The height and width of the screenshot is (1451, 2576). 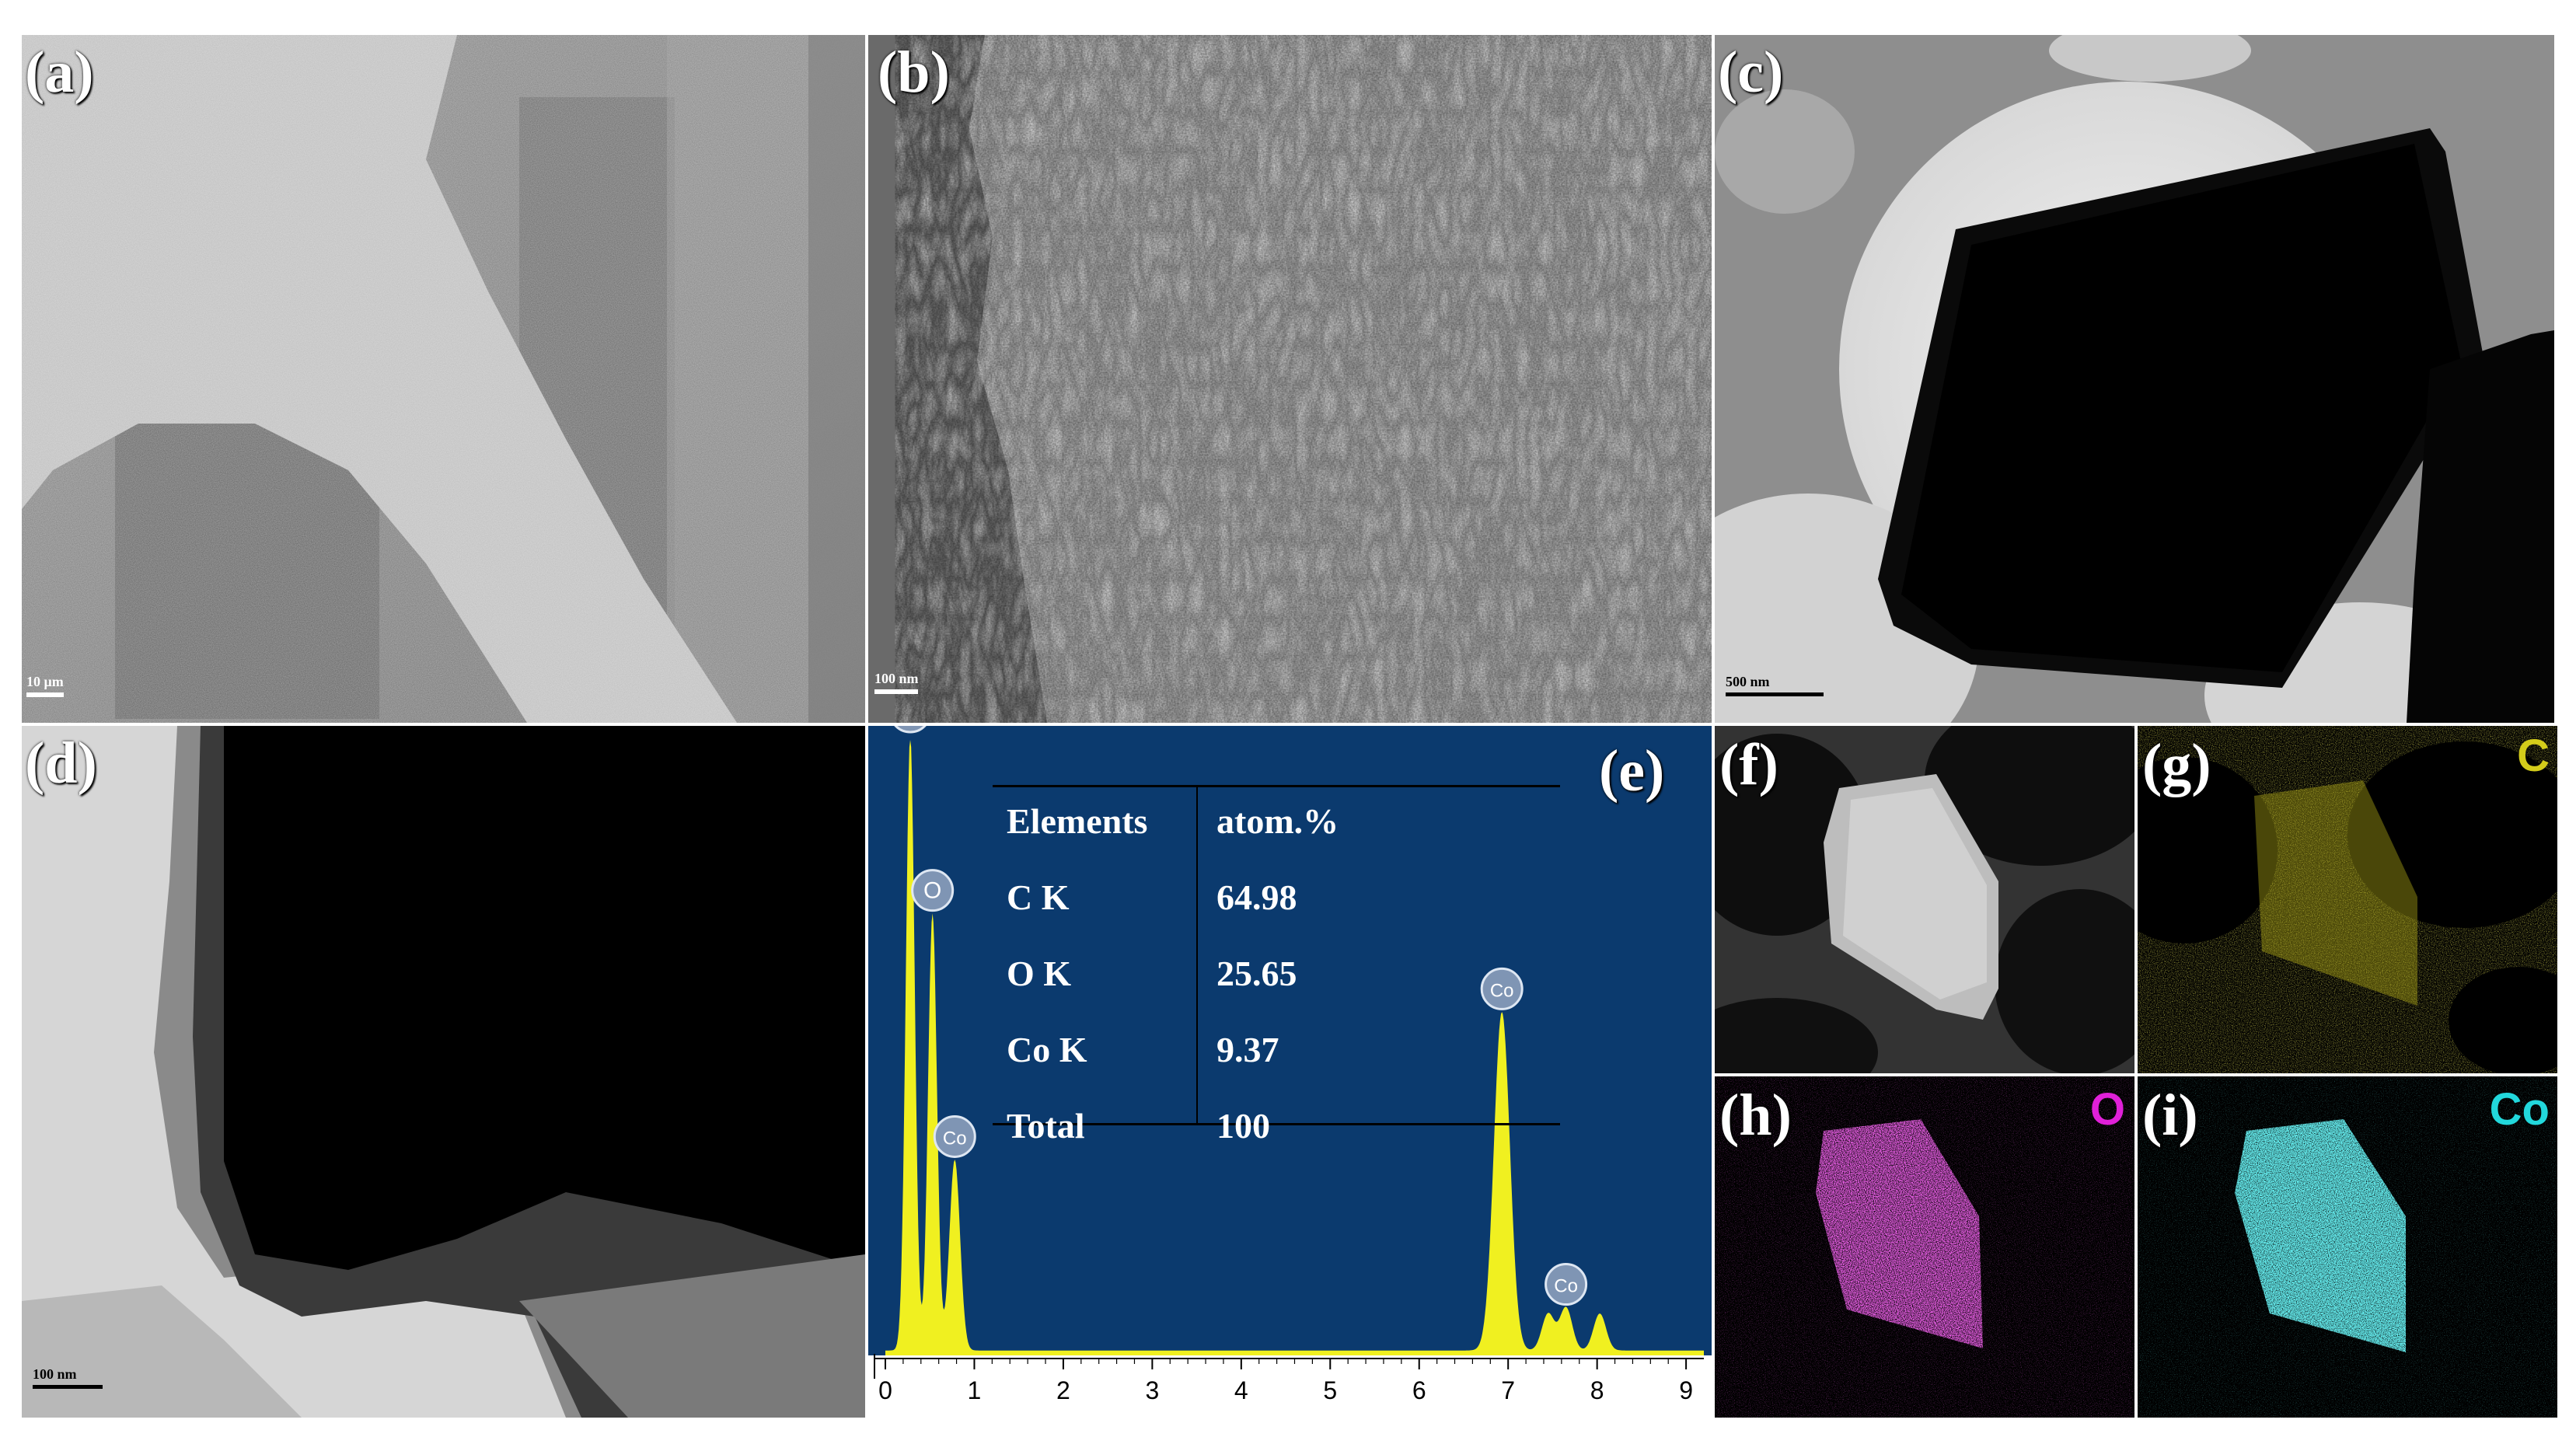 What do you see at coordinates (2107, 1109) in the screenshot?
I see `element-label-o: O` at bounding box center [2107, 1109].